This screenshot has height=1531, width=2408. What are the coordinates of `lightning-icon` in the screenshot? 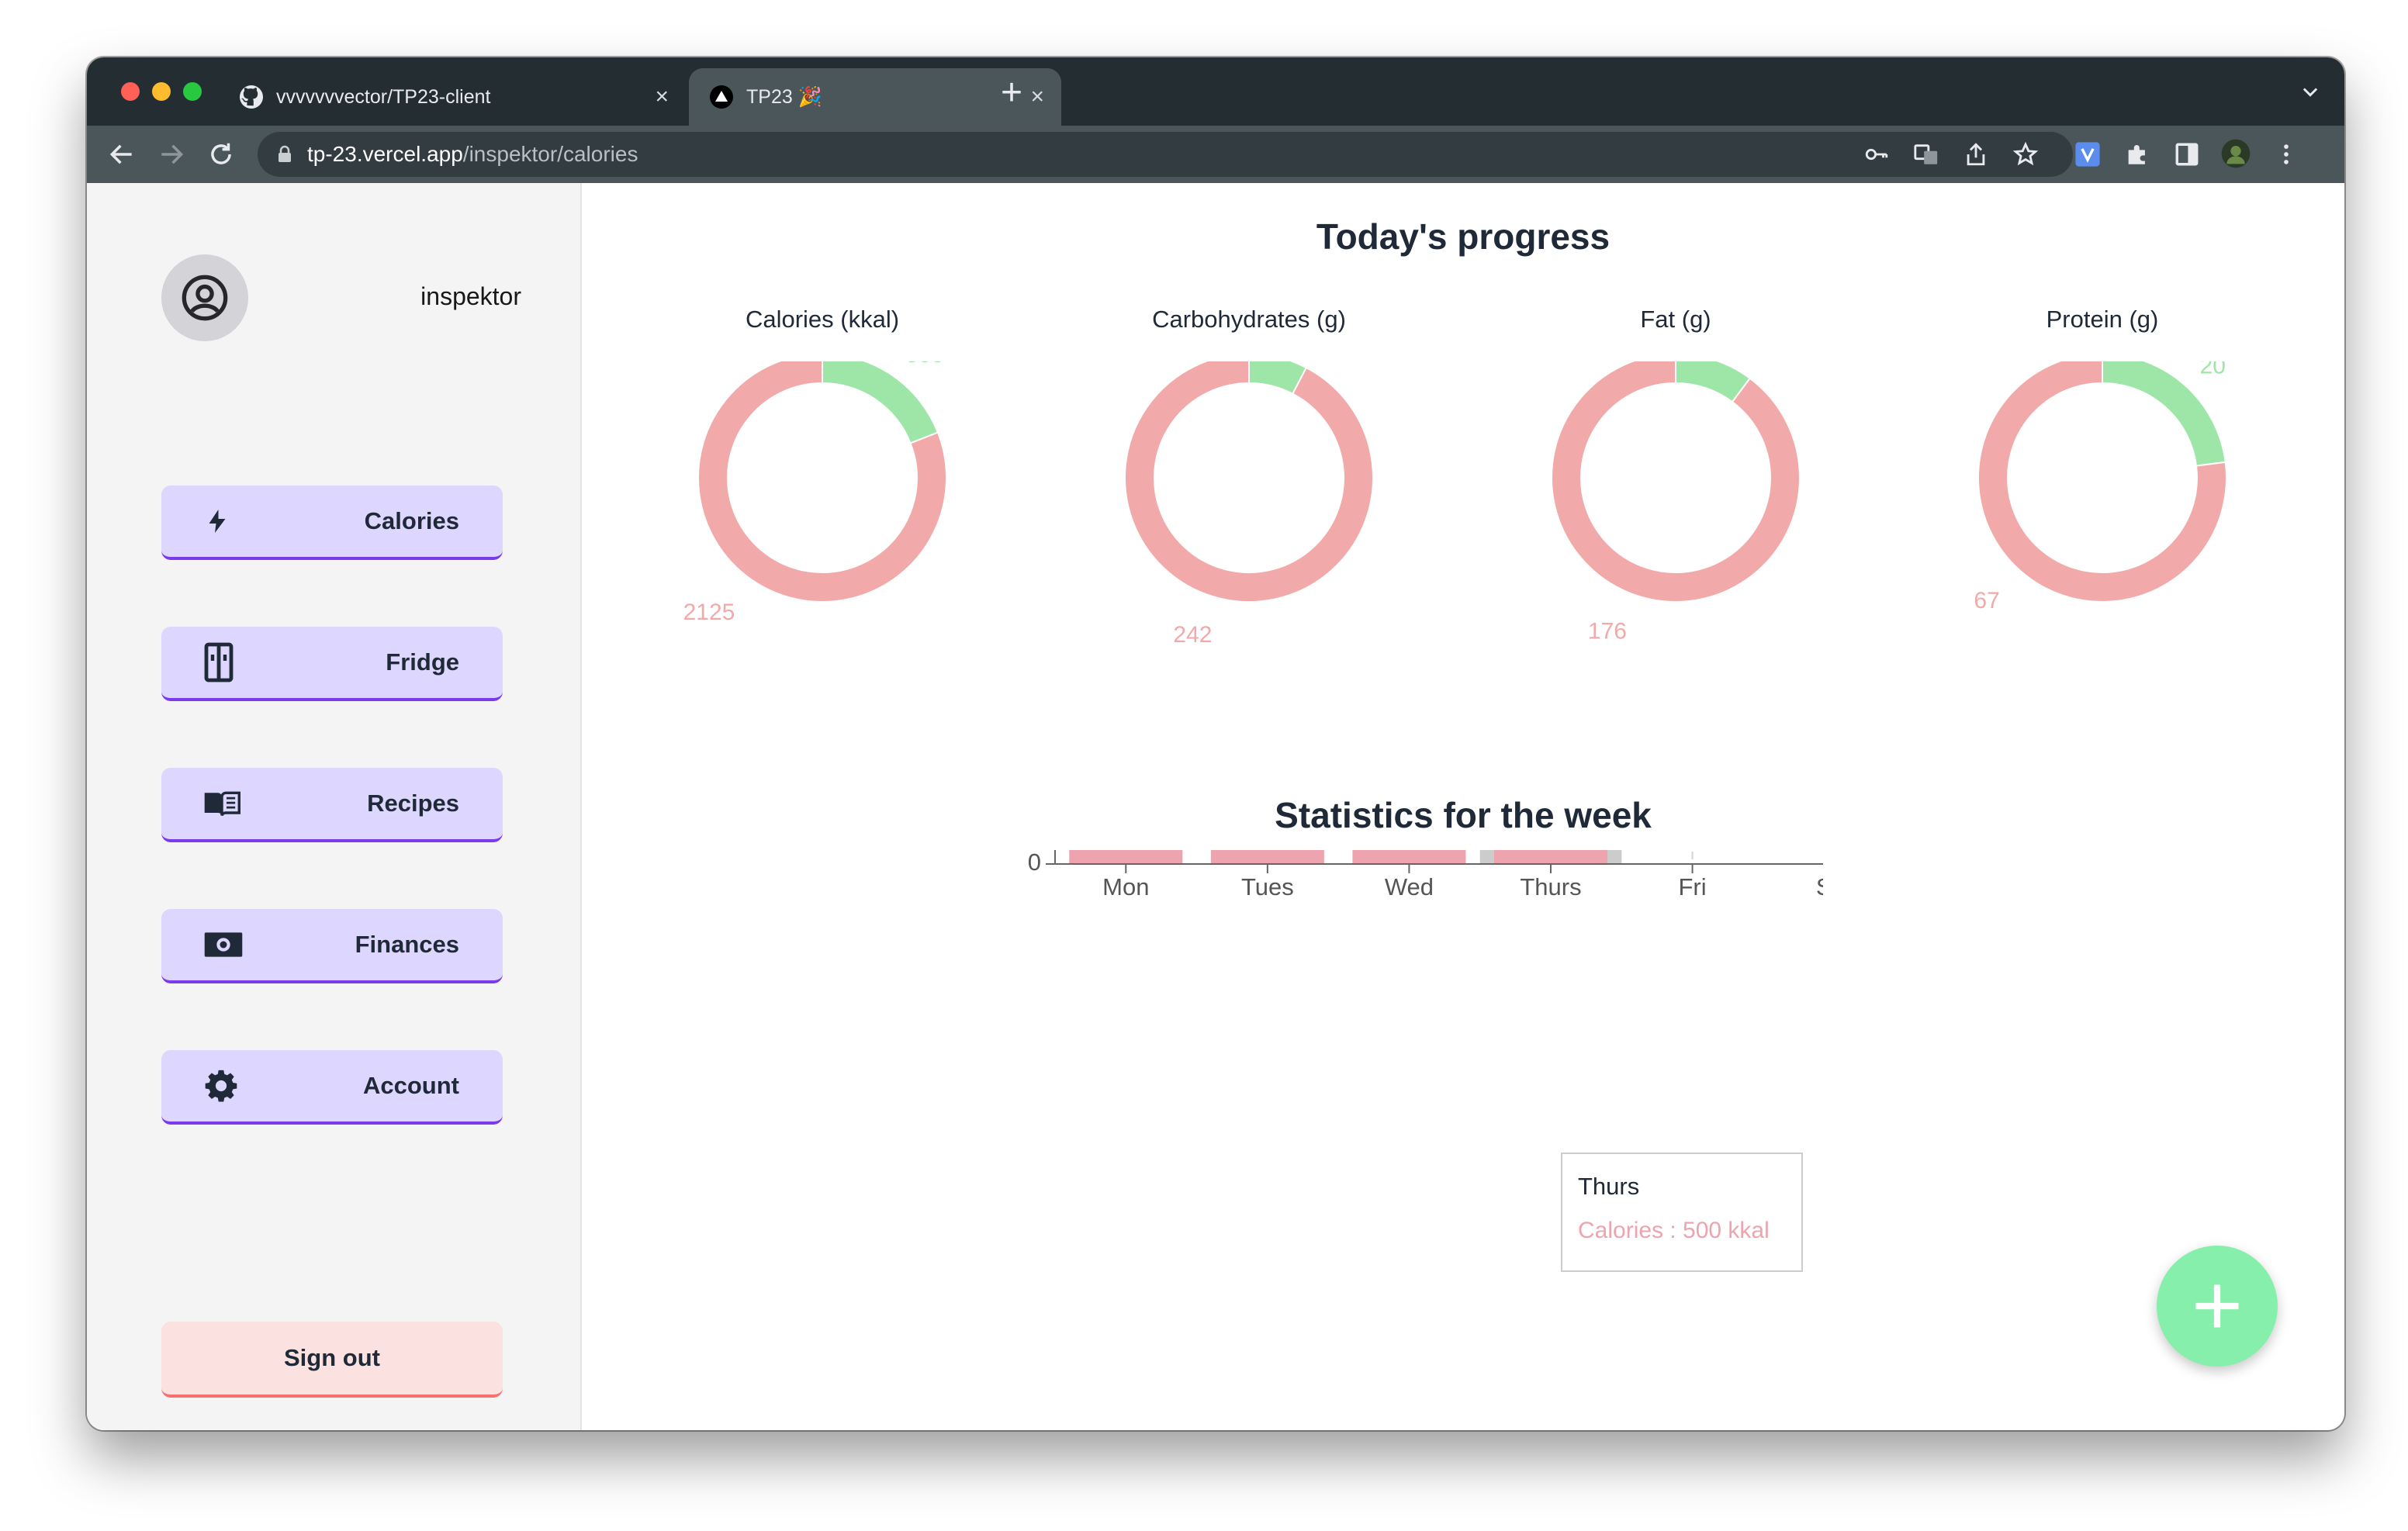 It's located at (217, 521).